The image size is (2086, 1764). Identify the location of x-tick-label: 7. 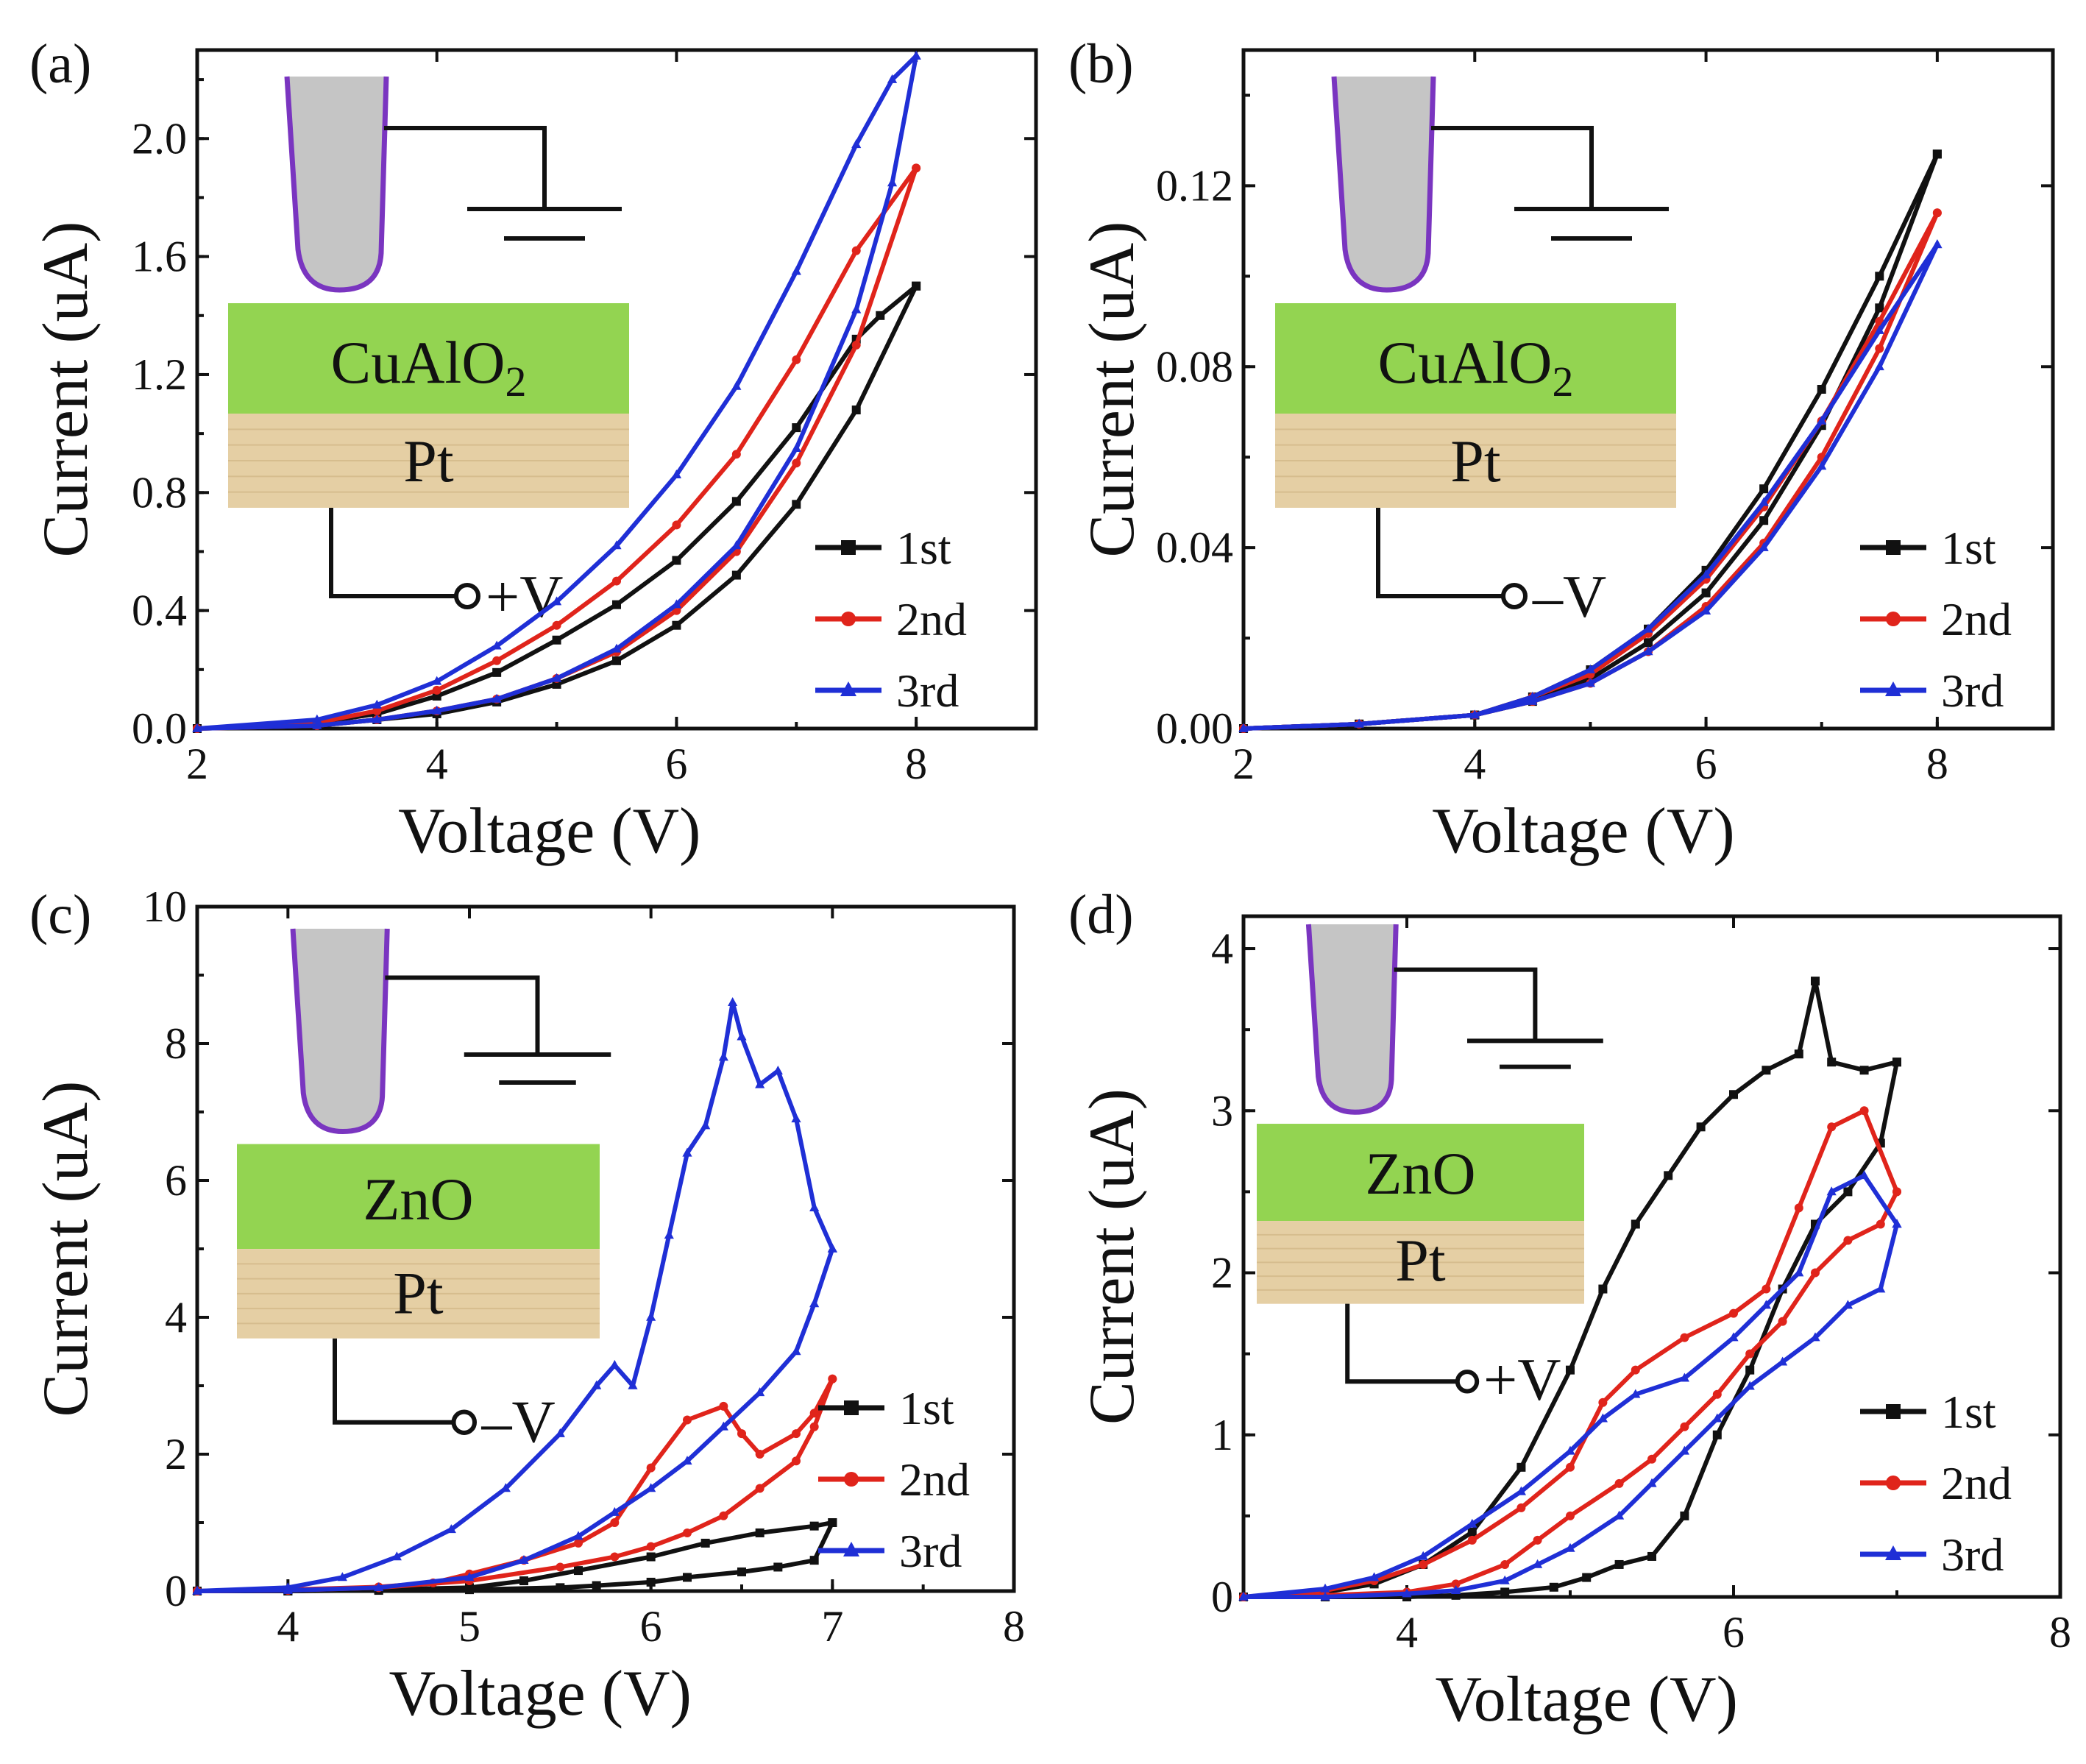
(832, 1626).